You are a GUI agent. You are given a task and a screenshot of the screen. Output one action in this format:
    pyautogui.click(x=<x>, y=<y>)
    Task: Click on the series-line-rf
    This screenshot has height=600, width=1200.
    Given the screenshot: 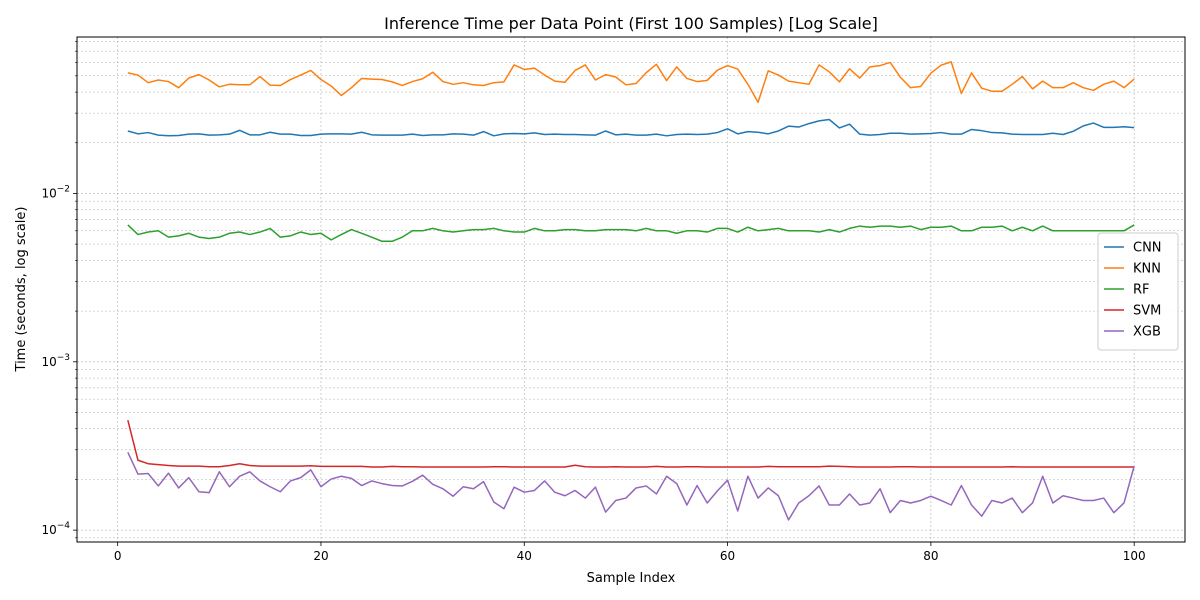 What is the action you would take?
    pyautogui.click(x=631, y=233)
    